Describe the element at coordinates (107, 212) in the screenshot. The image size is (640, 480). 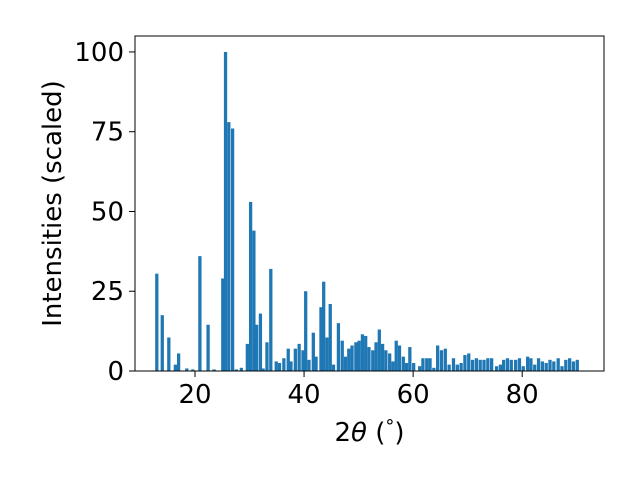
I see `y-tick-label: 50` at that location.